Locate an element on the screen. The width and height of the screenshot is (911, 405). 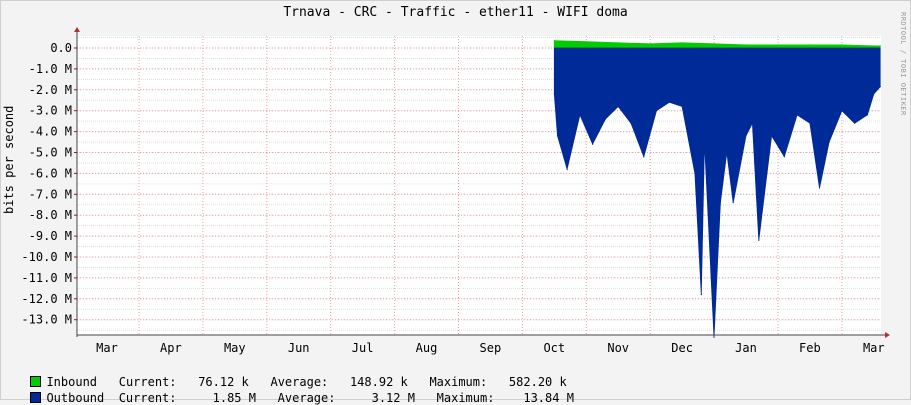
y-tick-label: -4.0 M is located at coordinates (50, 132).